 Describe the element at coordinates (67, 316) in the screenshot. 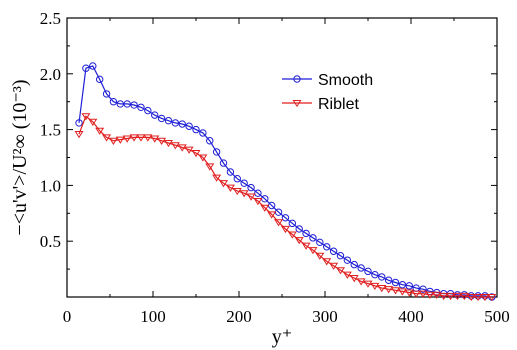

I see `x-tick-label: 0` at that location.